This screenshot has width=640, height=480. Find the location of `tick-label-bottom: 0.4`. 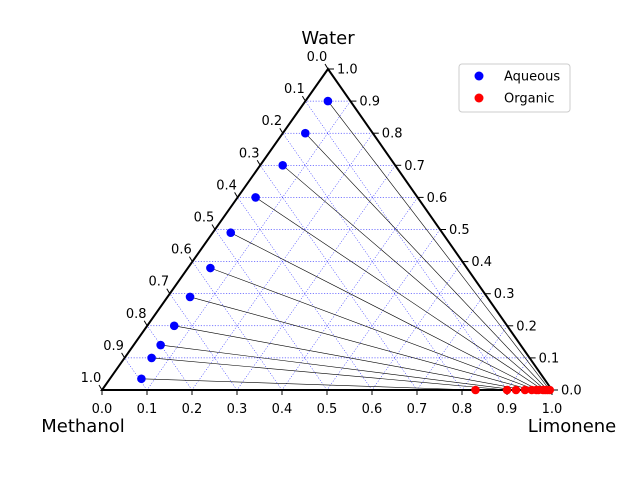

tick-label-bottom: 0.4 is located at coordinates (282, 409).